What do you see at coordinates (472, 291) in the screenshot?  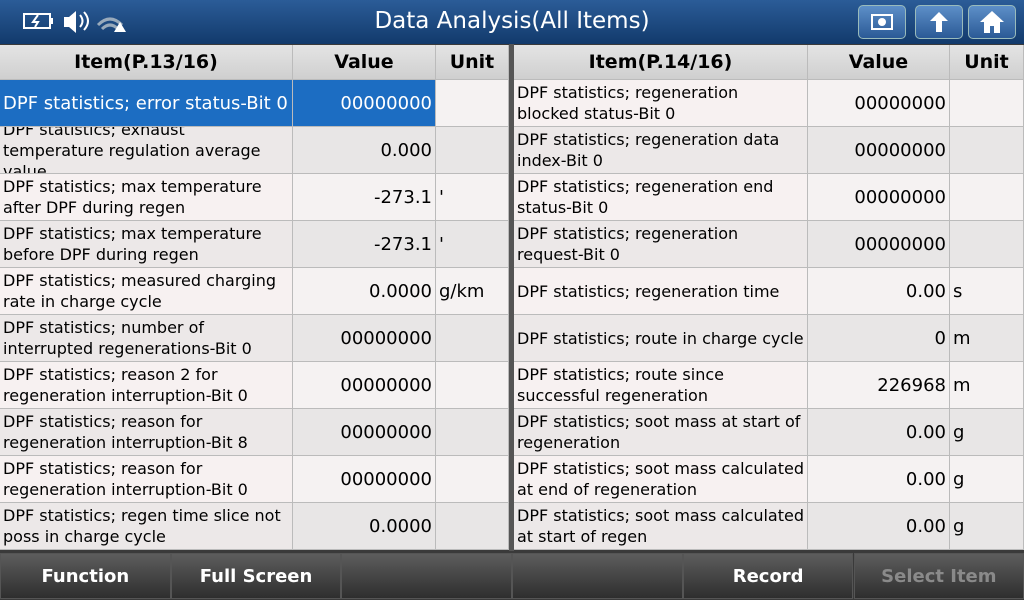 I see `table-cell: g/km` at bounding box center [472, 291].